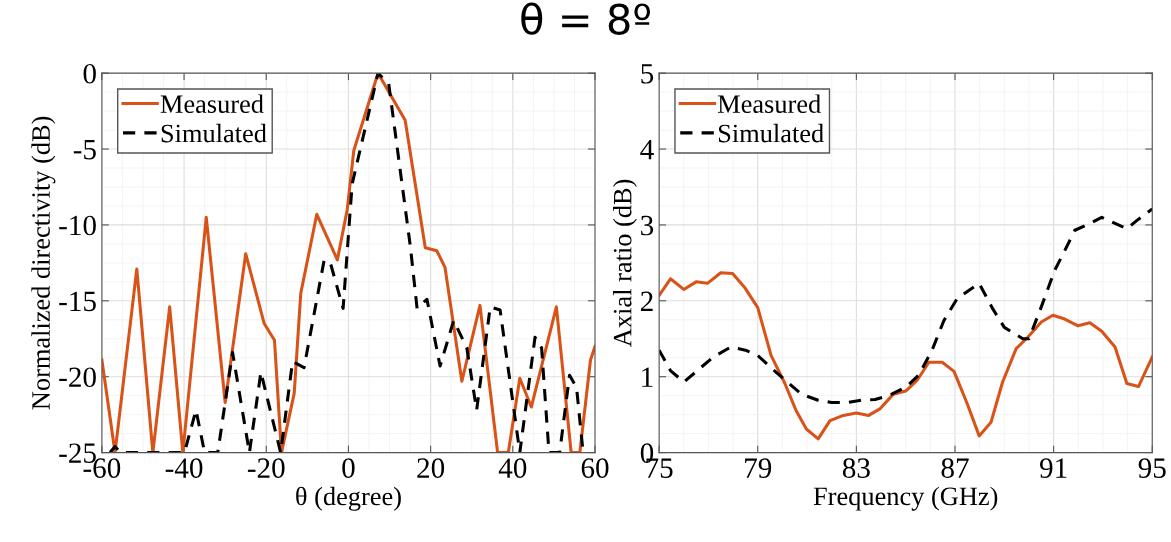 This screenshot has width=1171, height=542. Describe the element at coordinates (348, 498) in the screenshot. I see `x-axis-title: θ (degree)` at that location.